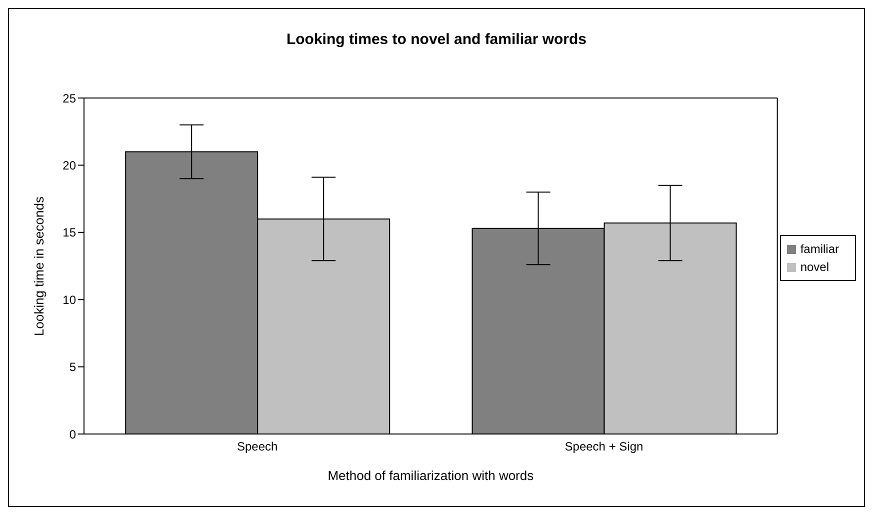  I want to click on legend-label: novel, so click(815, 267).